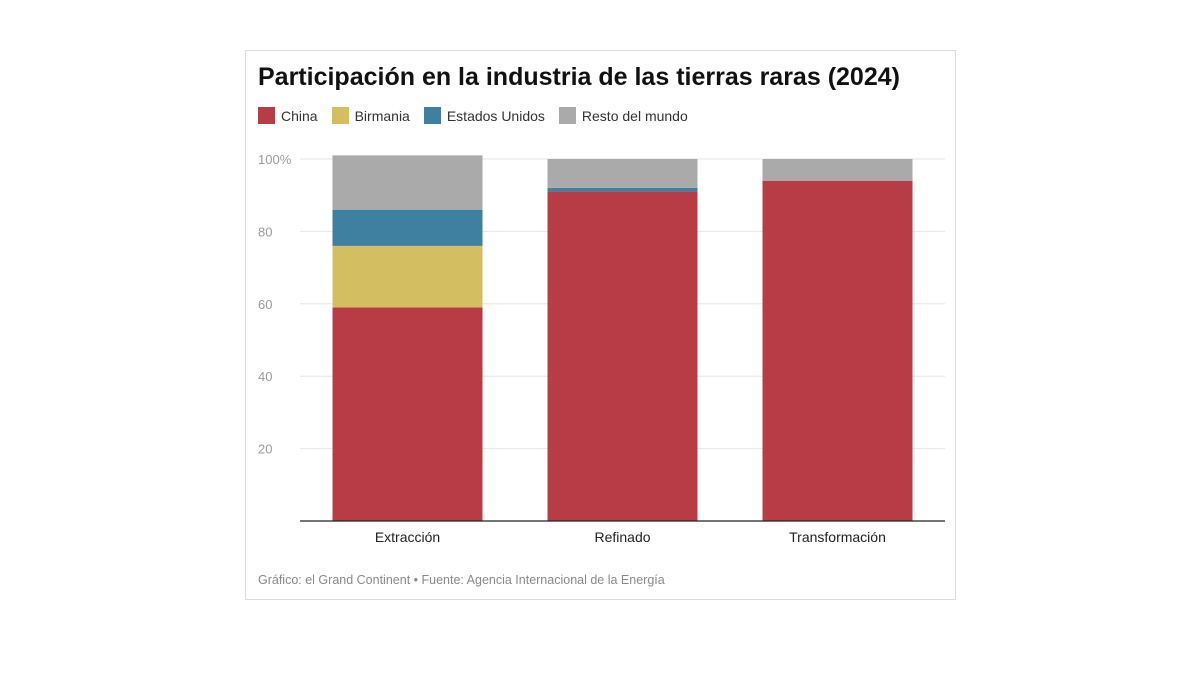  Describe the element at coordinates (634, 115) in the screenshot. I see `legend-label: Resto del mundo` at that location.